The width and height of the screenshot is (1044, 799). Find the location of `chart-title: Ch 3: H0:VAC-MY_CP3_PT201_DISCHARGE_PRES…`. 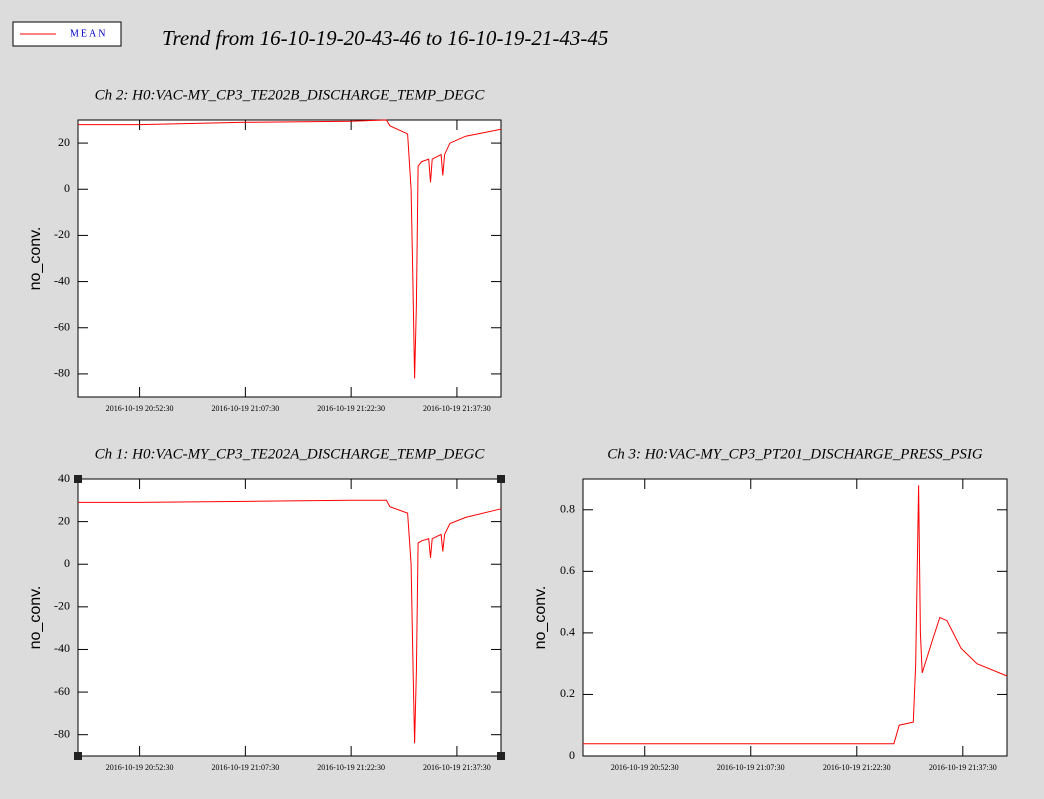

chart-title: Ch 3: H0:VAC-MY_CP3_PT201_DISCHARGE_PRES… is located at coordinates (795, 454).